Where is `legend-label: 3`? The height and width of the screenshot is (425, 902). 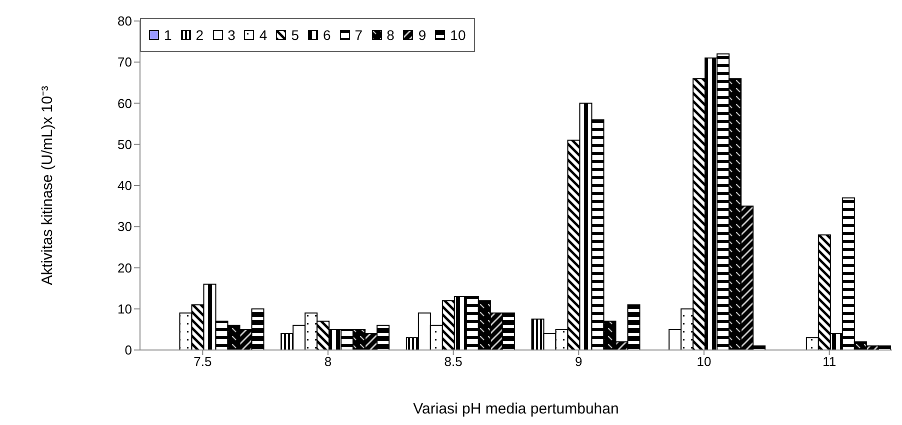
legend-label: 3 is located at coordinates (231, 35).